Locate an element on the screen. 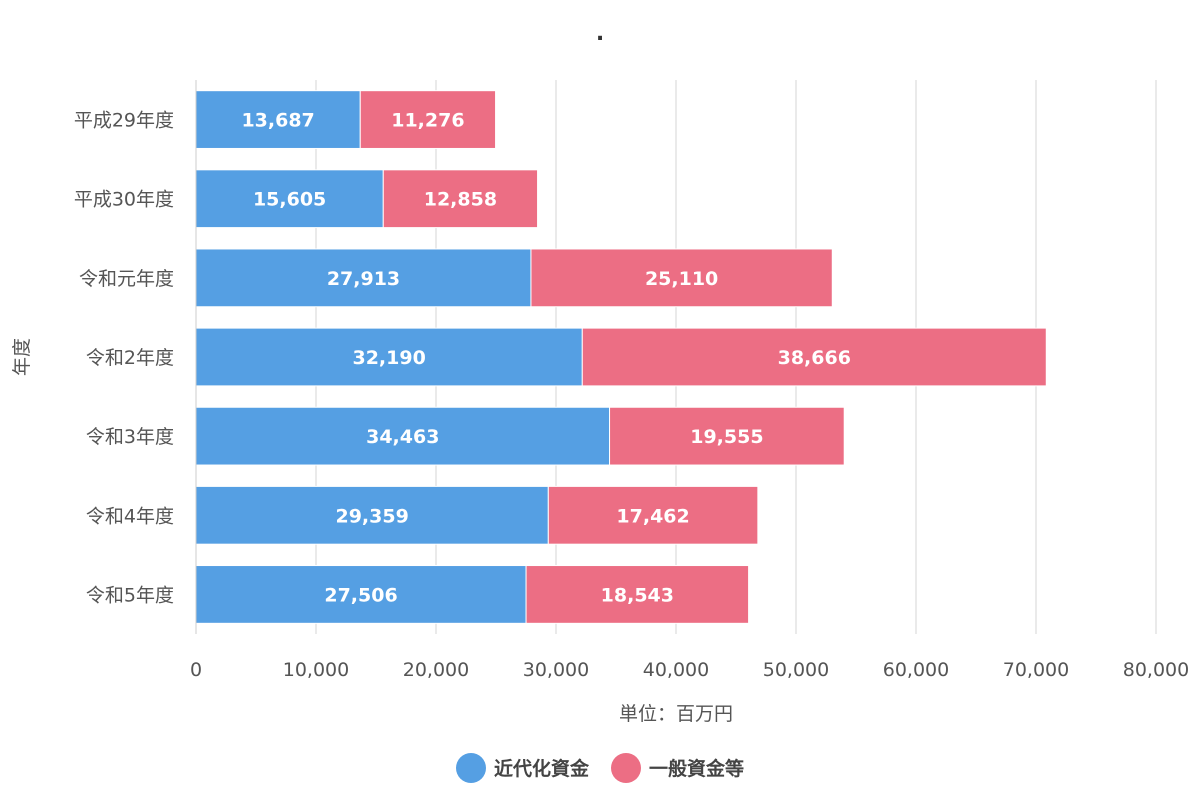 The width and height of the screenshot is (1200, 800). x-tick-label: 10,000 is located at coordinates (316, 670).